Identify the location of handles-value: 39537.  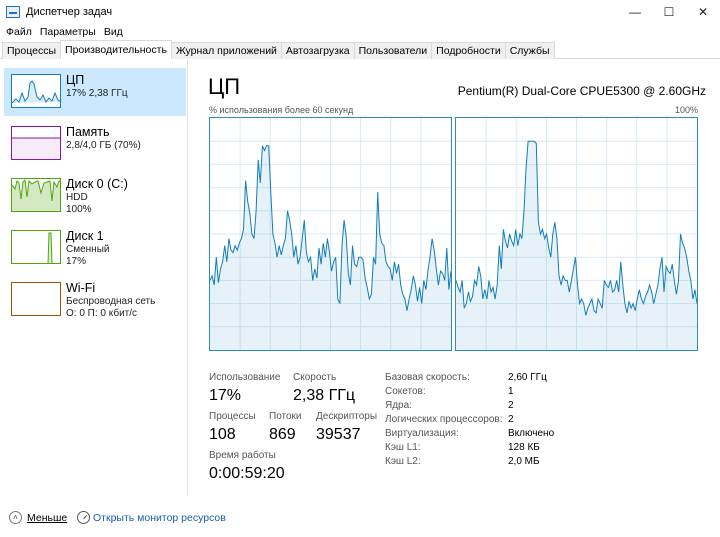
(338, 434).